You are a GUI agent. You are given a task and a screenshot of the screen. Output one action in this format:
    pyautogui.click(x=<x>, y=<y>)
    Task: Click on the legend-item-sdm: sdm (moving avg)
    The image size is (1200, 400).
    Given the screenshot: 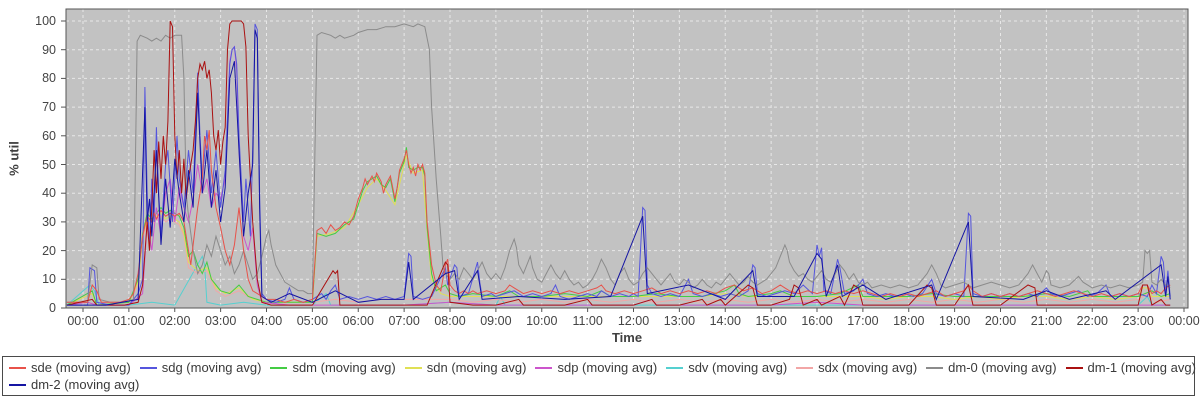 What is the action you would take?
    pyautogui.click(x=333, y=367)
    